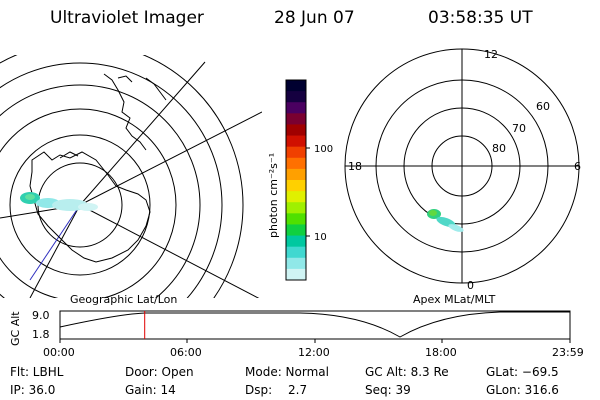  Describe the element at coordinates (15, 328) in the screenshot. I see `timeline-axis-label: GC Alt` at that location.